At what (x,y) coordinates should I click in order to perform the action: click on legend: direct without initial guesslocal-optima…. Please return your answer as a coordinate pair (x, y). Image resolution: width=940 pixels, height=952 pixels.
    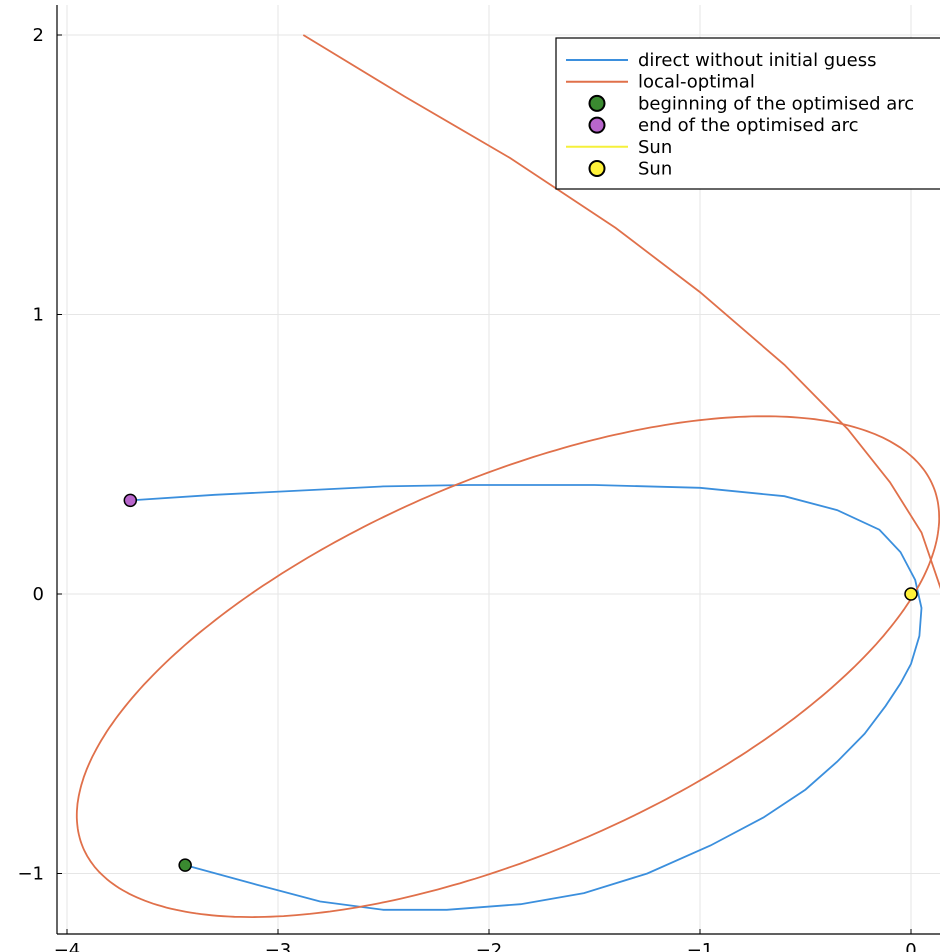
    Looking at the image, I should click on (747, 113).